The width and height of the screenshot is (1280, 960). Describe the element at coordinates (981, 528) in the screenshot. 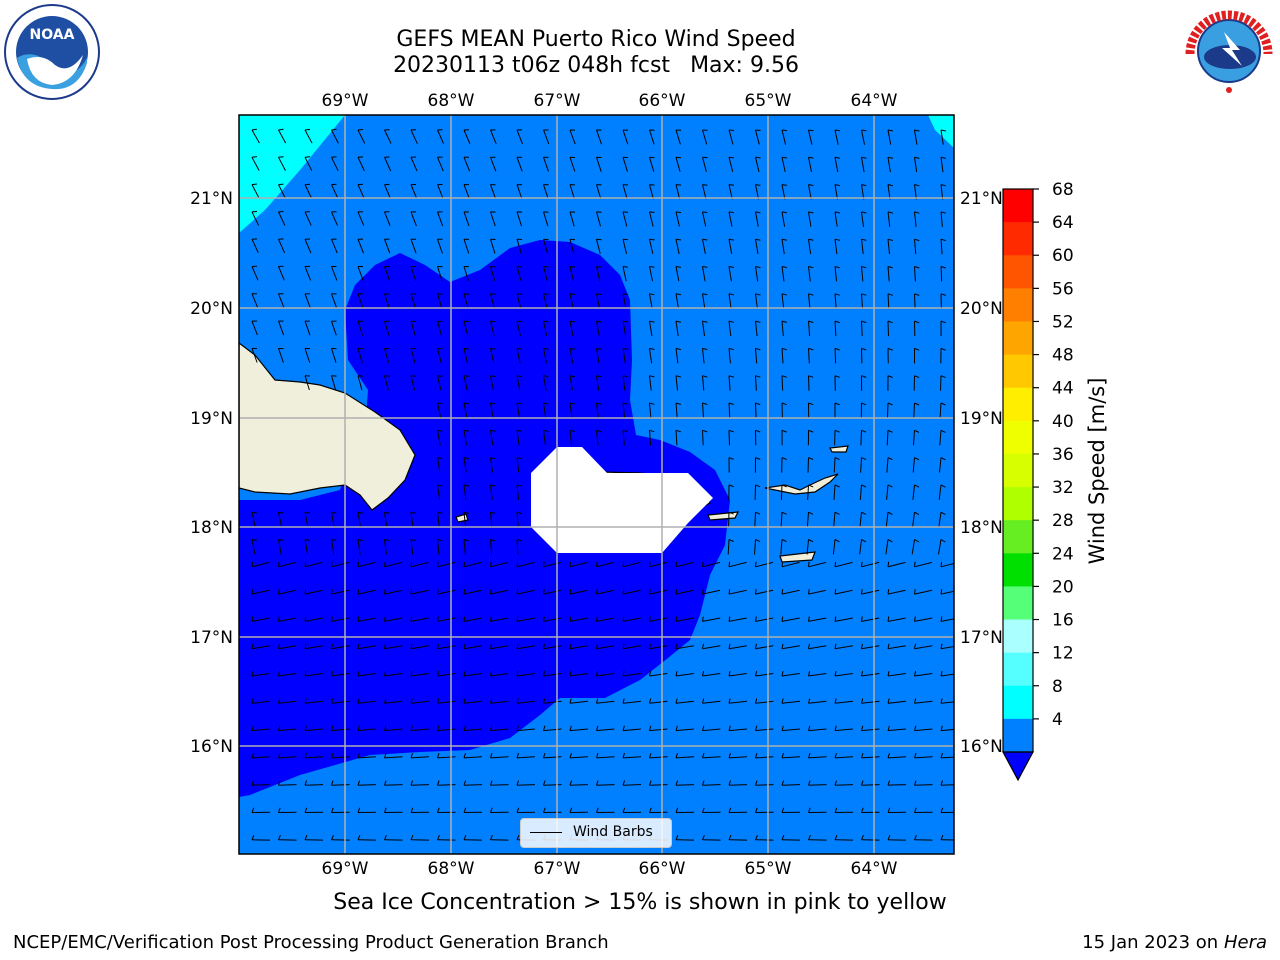

I see `lat-label-right: 18°N` at that location.